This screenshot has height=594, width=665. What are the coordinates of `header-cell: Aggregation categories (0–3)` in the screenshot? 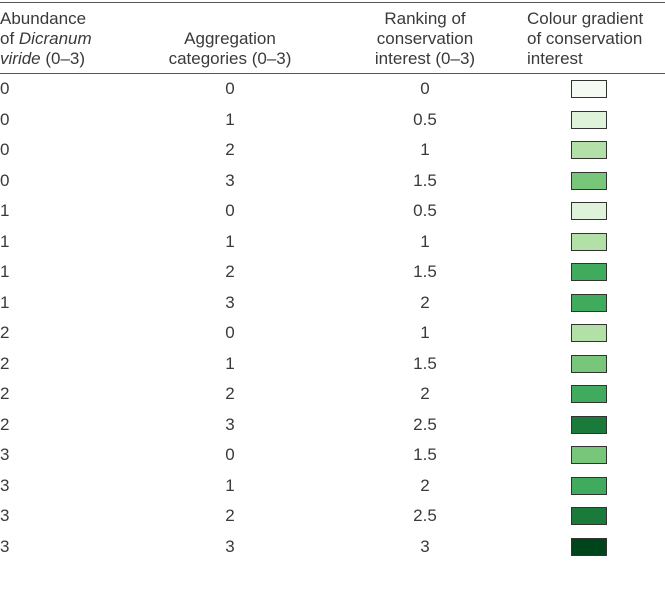 It's located at (230, 38).